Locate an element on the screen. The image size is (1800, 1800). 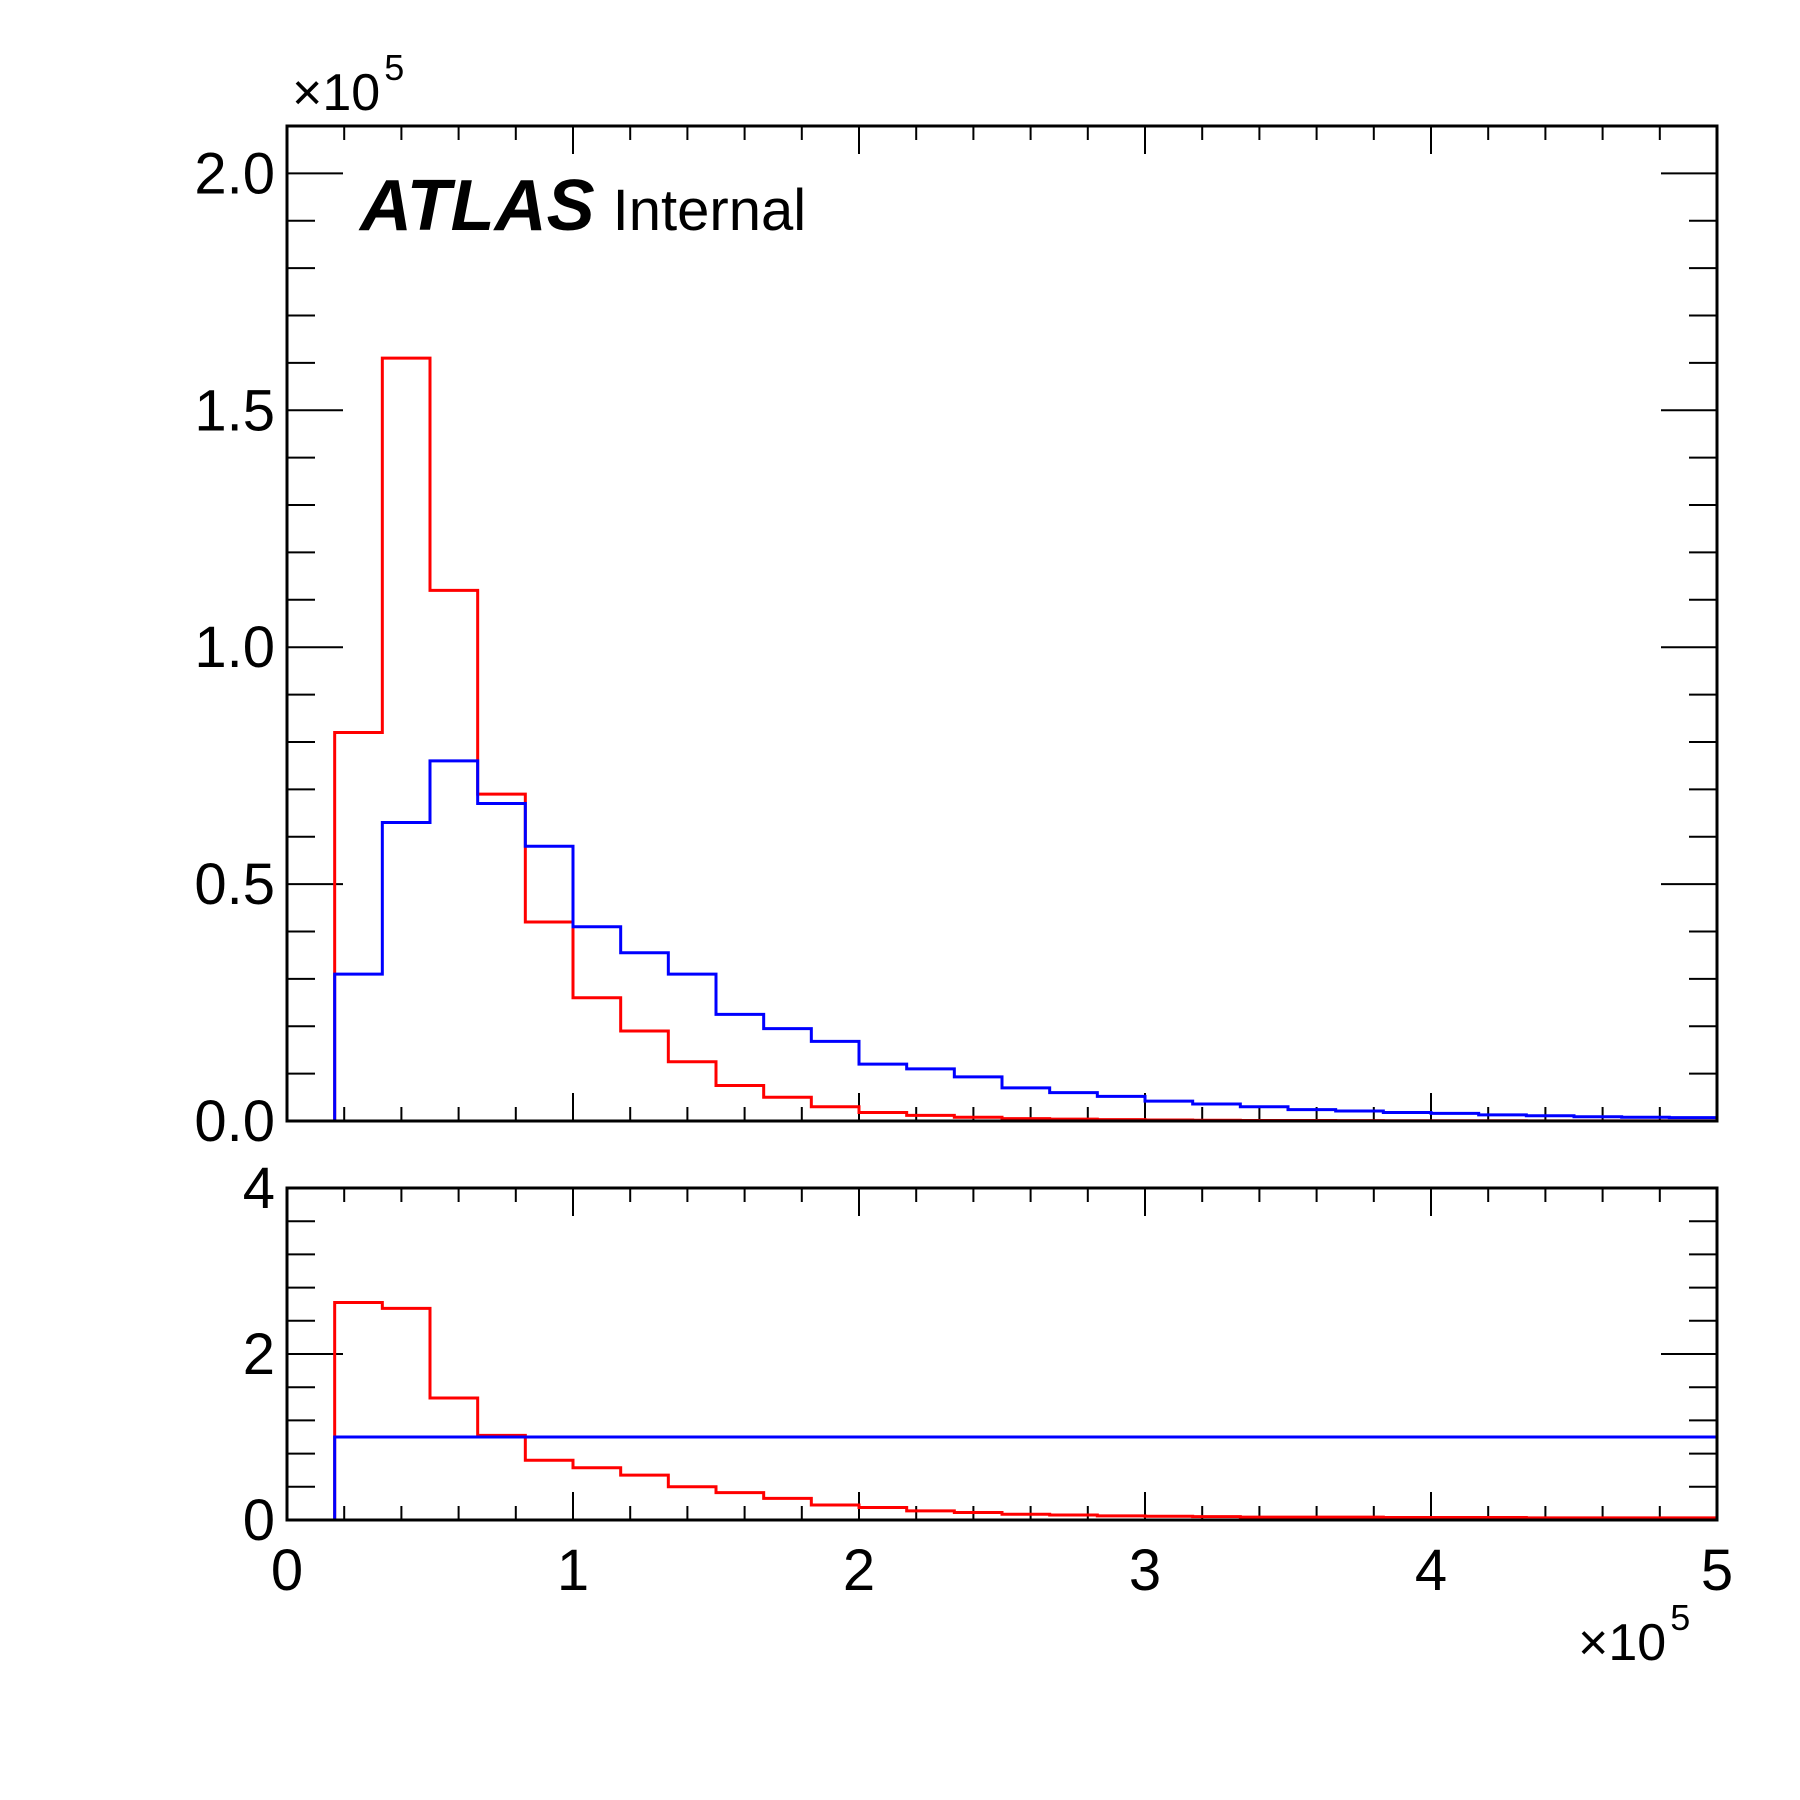
x-axis-multiplier: ×10 5 is located at coordinates (1634, 1634).